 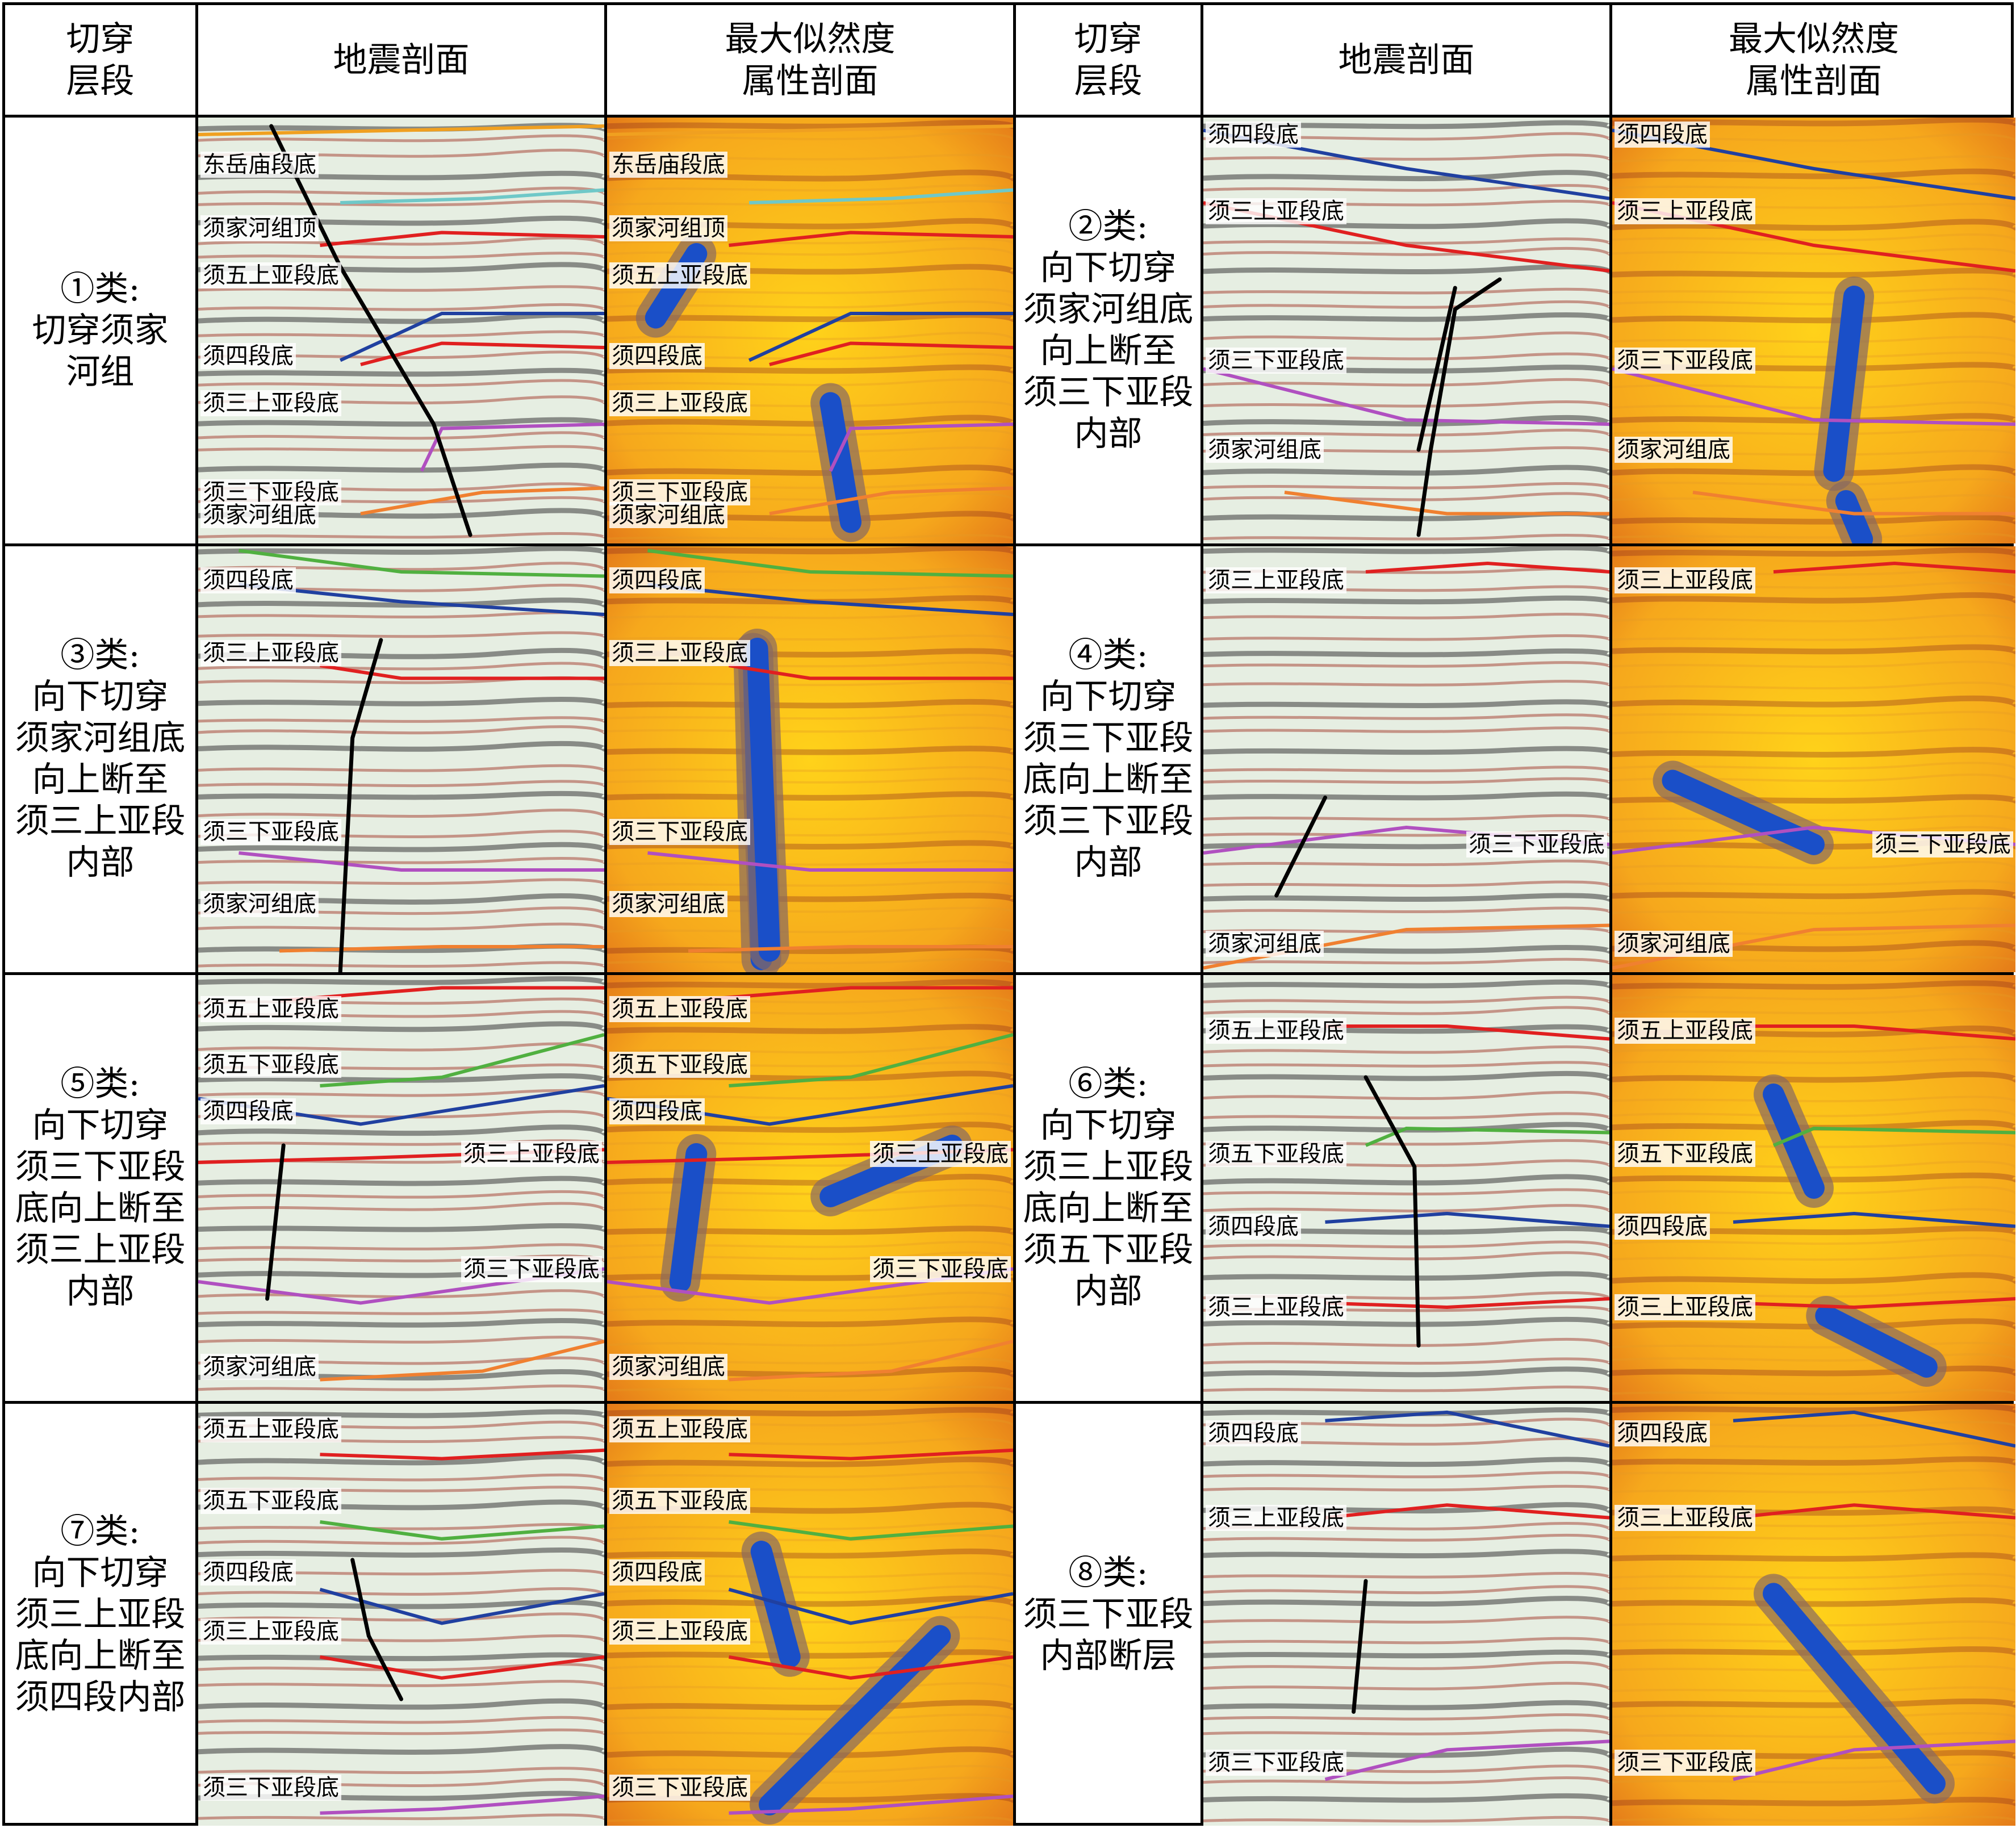 What do you see at coordinates (1108, 330) in the screenshot?
I see `class-label-c2: ②类: 向下切穿 须家河组底 向上断至 须三下亚段 内部` at bounding box center [1108, 330].